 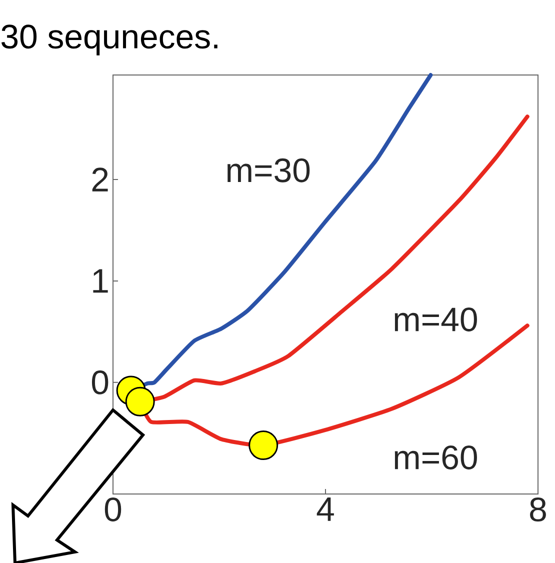 I want to click on x-tick-label: 4, so click(x=325, y=509).